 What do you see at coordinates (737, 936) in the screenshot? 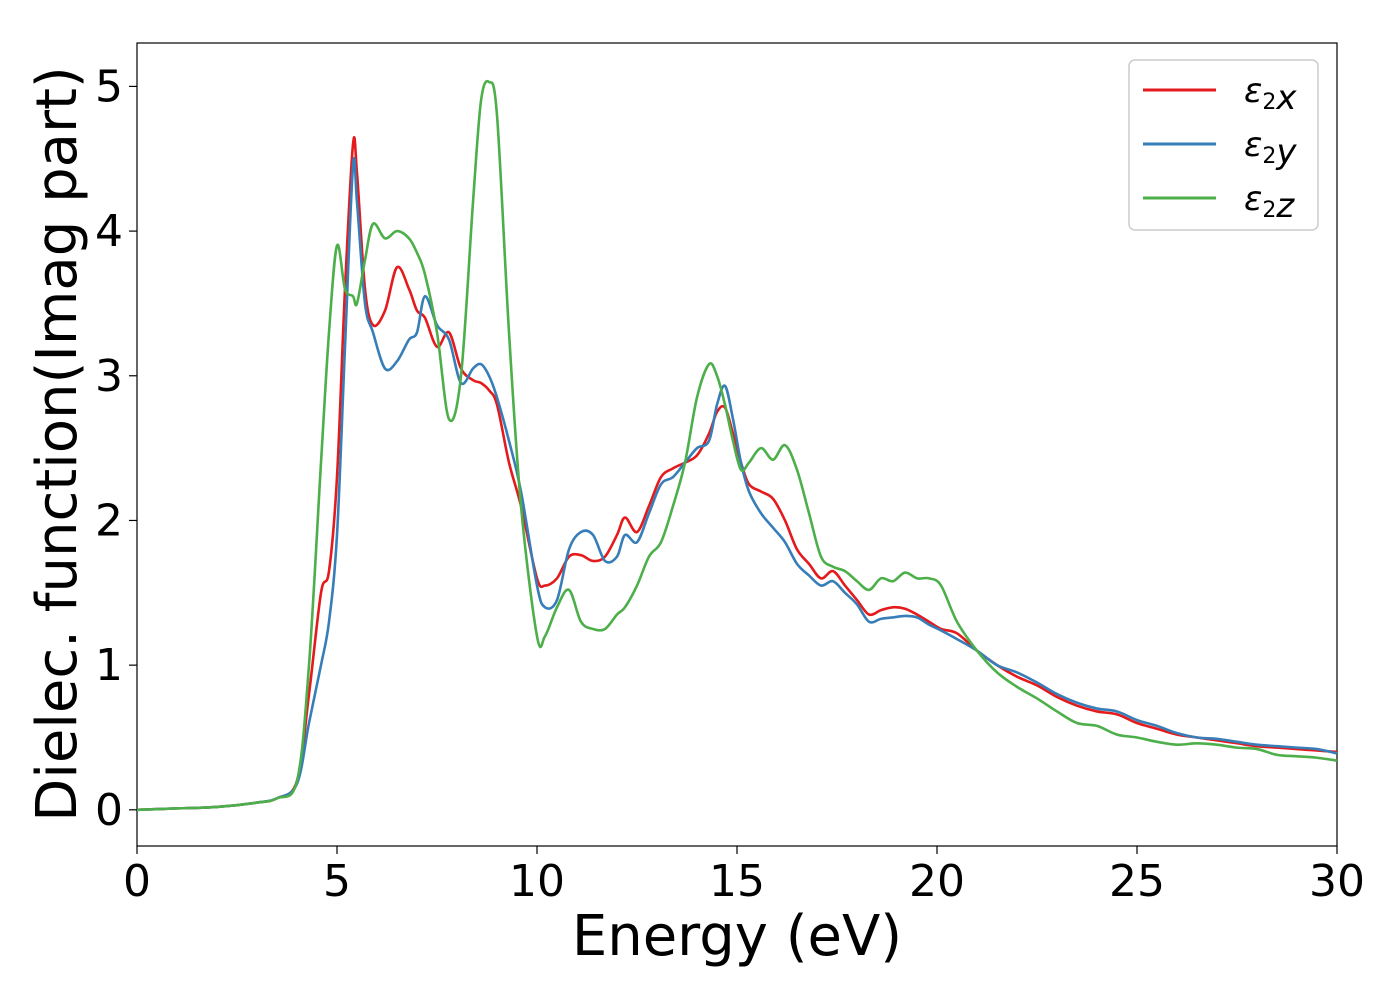
I see `x-axis-label: Energy (eV)` at bounding box center [737, 936].